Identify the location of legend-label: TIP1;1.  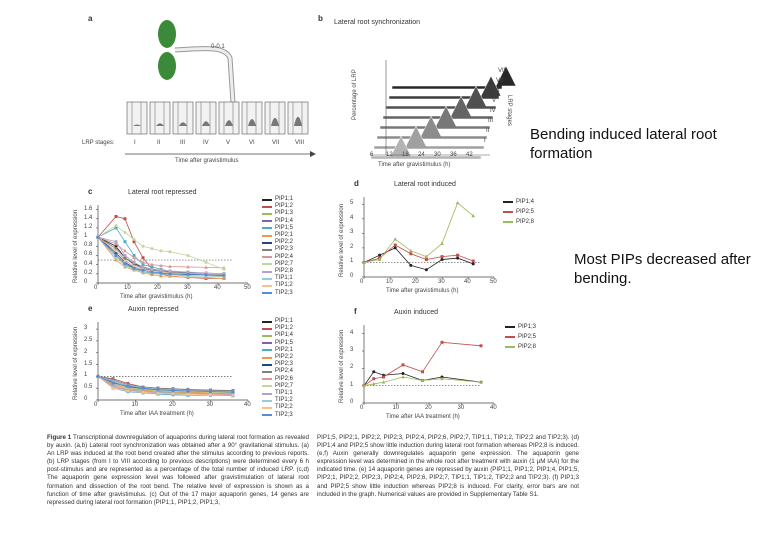
(284, 278).